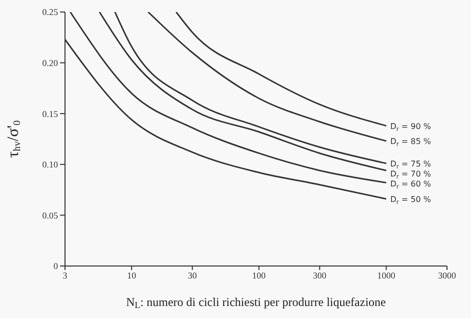 This screenshot has width=471, height=318. I want to click on y-tick-label: 0.15, so click(50, 113).